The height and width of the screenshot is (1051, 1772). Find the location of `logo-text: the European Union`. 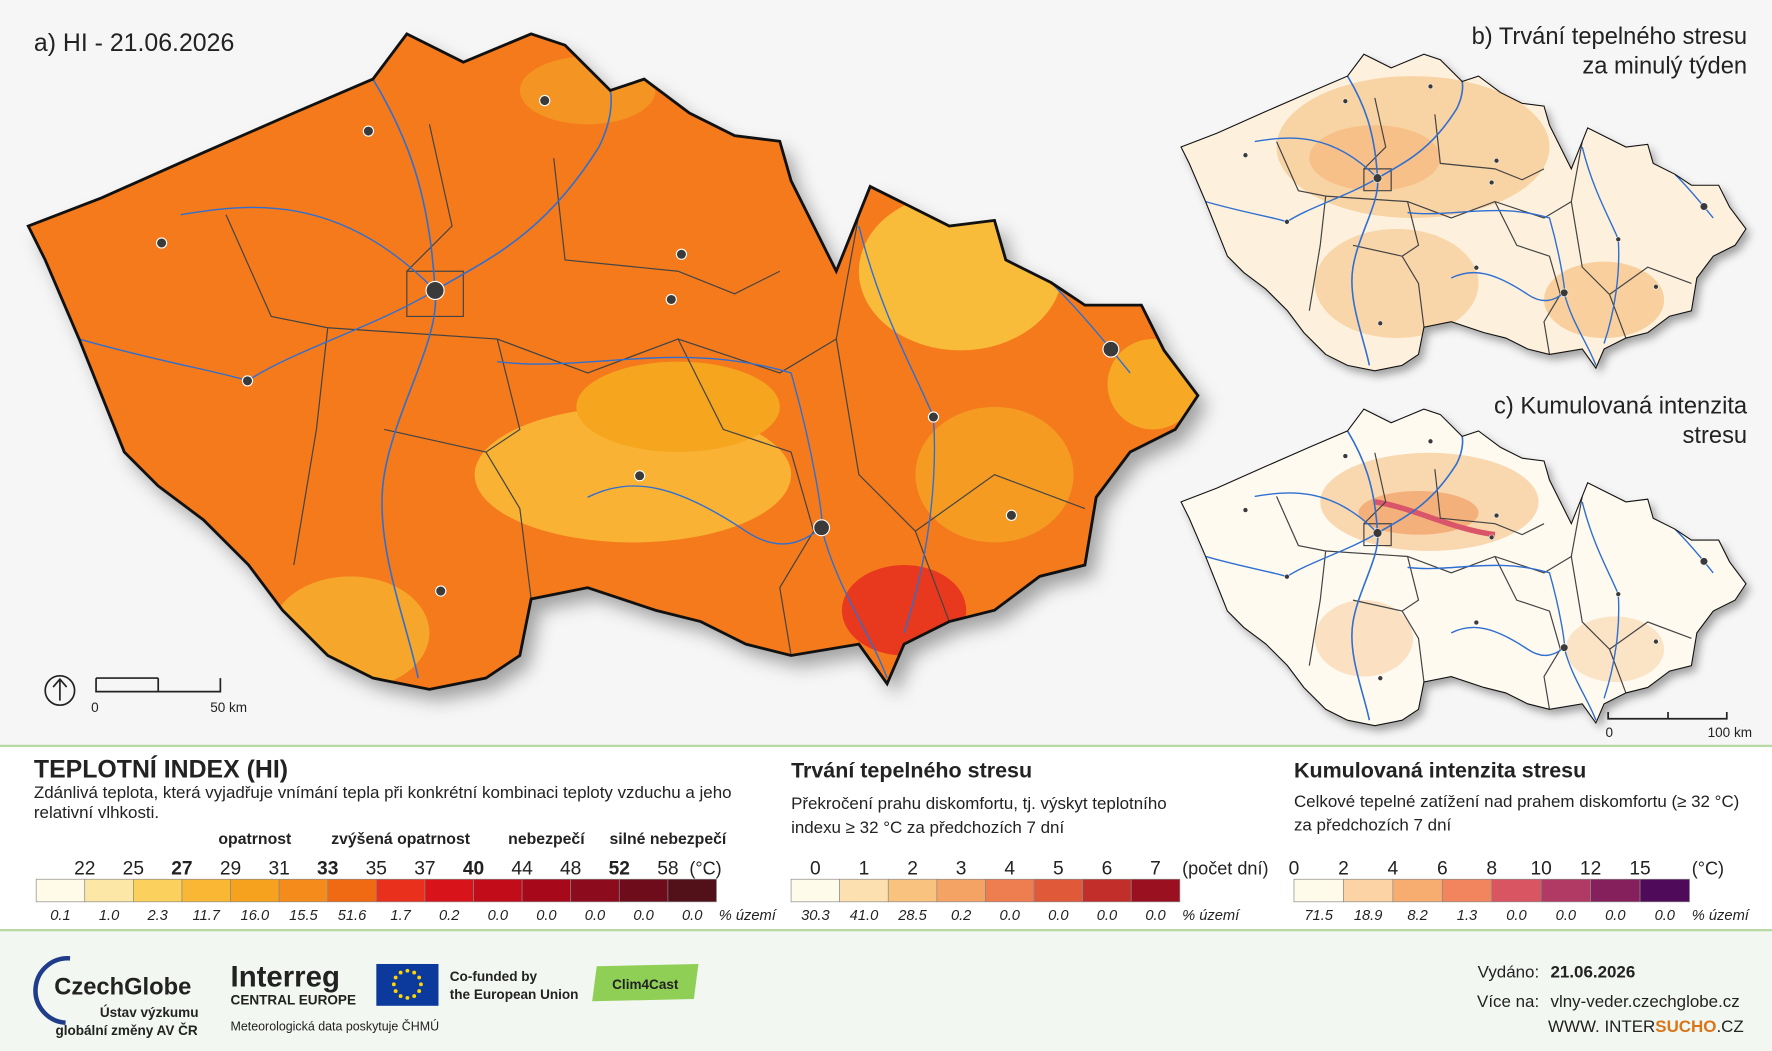

logo-text: the European Union is located at coordinates (514, 994).